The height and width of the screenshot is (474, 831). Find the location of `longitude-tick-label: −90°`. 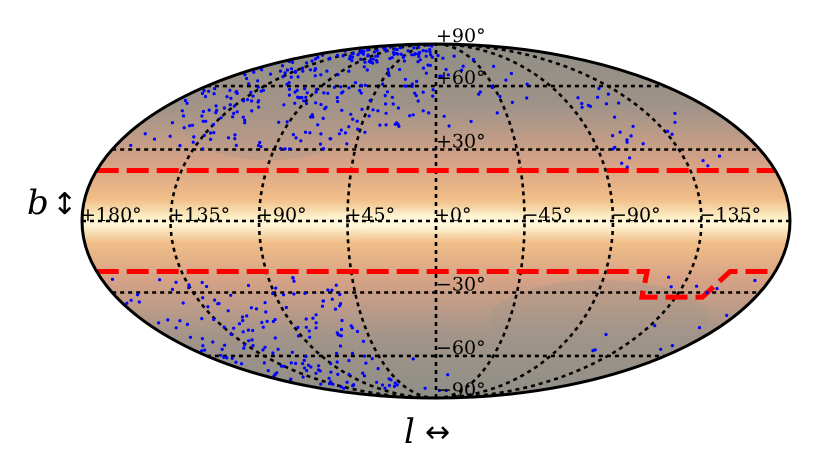

longitude-tick-label: −90° is located at coordinates (636, 215).